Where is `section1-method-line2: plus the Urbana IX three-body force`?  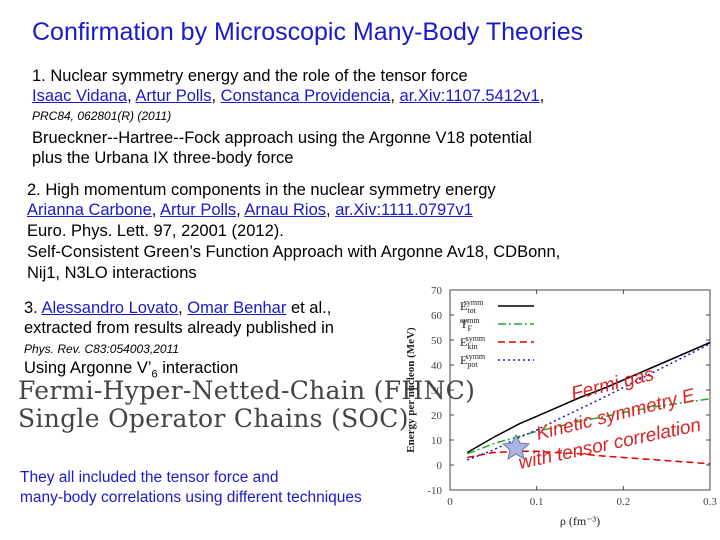
section1-method-line2: plus the Urbana IX three-body force is located at coordinates (163, 158).